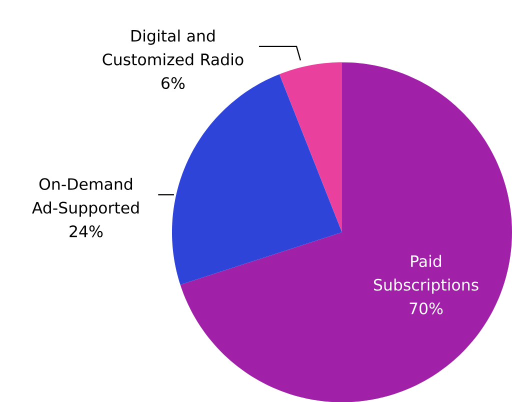 This screenshot has width=512, height=402. Describe the element at coordinates (86, 231) in the screenshot. I see `data-label: 24%` at that location.